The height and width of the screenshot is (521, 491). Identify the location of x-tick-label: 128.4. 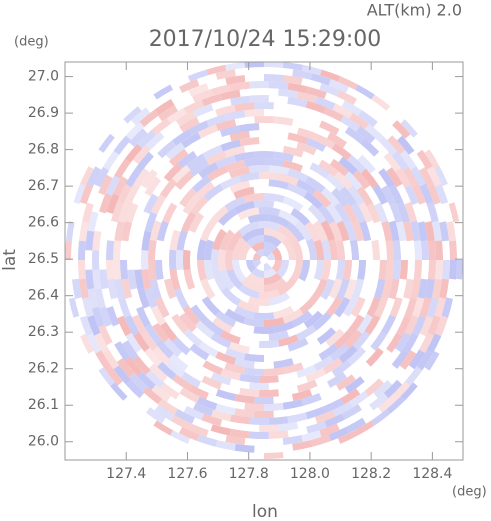
(432, 474).